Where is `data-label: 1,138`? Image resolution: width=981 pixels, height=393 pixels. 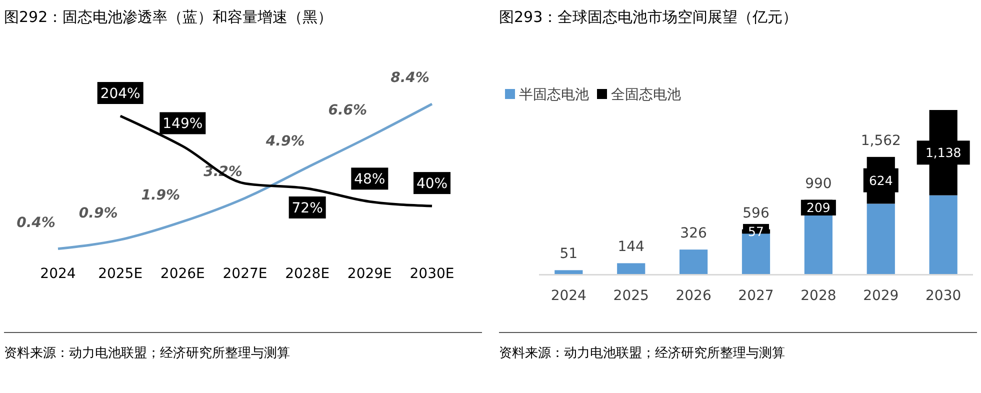 data-label: 1,138 is located at coordinates (943, 152).